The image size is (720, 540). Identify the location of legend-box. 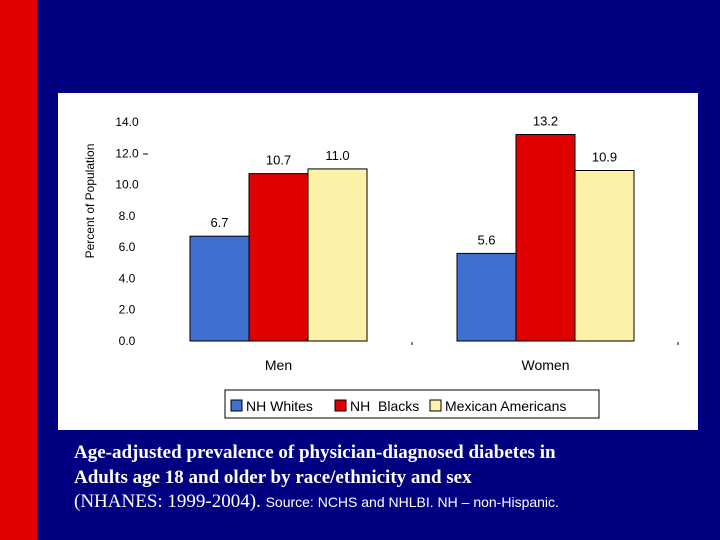
(412, 404).